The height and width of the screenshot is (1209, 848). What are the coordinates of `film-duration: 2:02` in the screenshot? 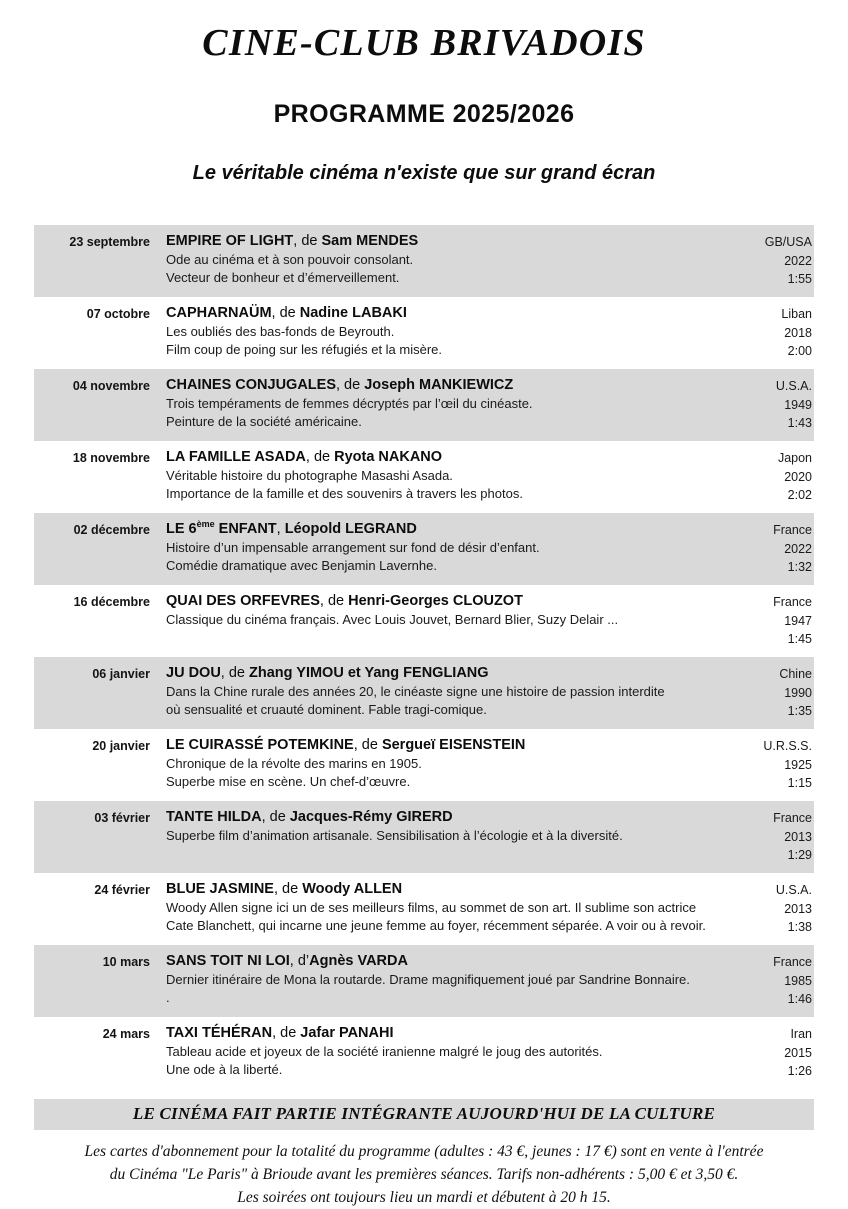 It's located at (799, 495).